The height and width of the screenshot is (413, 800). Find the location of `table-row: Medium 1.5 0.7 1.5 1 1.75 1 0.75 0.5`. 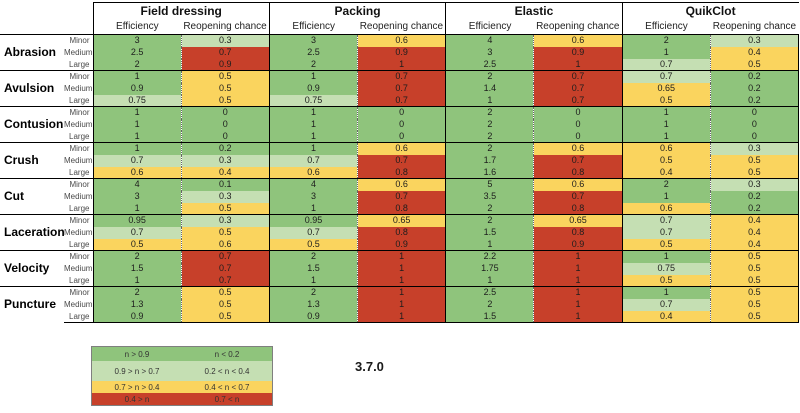

table-row: Medium 1.5 0.7 1.5 1 1.75 1 0.75 0.5 is located at coordinates (400, 268).